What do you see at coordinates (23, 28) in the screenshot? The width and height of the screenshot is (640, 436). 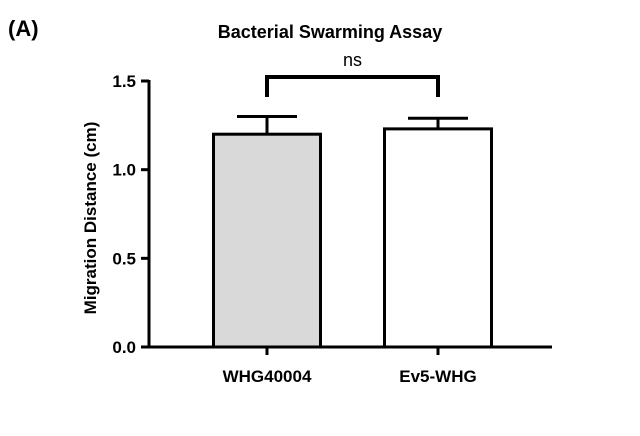 I see `panel-label: (A)` at bounding box center [23, 28].